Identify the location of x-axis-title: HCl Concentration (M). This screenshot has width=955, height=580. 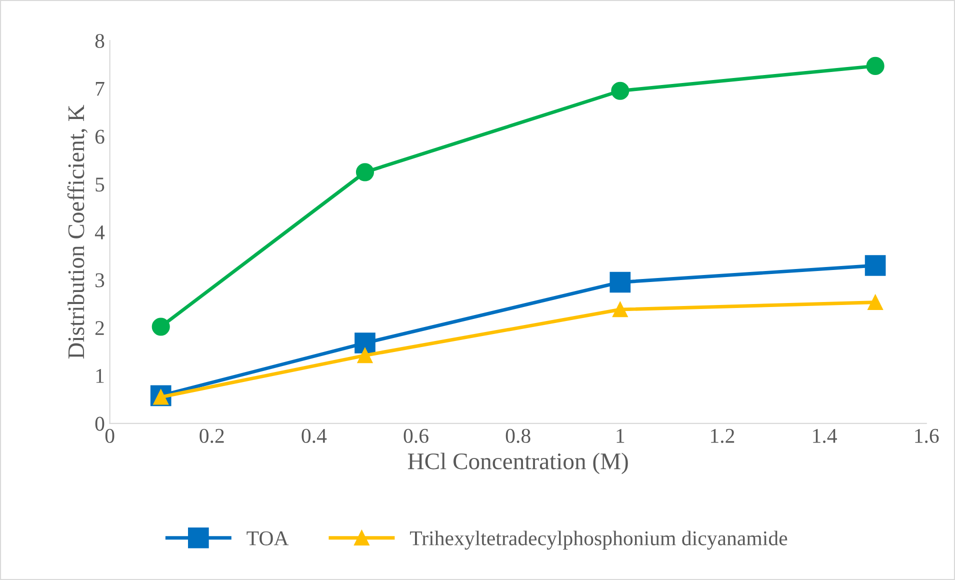
(518, 463).